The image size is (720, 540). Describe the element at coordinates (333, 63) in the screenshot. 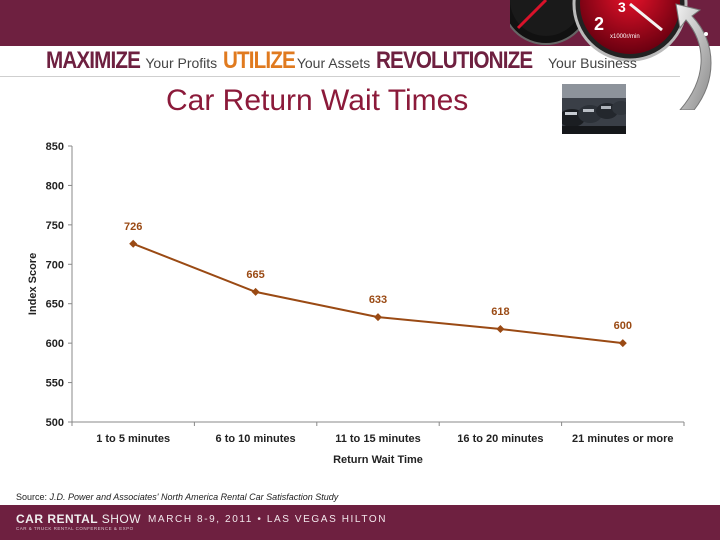

I see `tagline-assets: Your Assets` at that location.